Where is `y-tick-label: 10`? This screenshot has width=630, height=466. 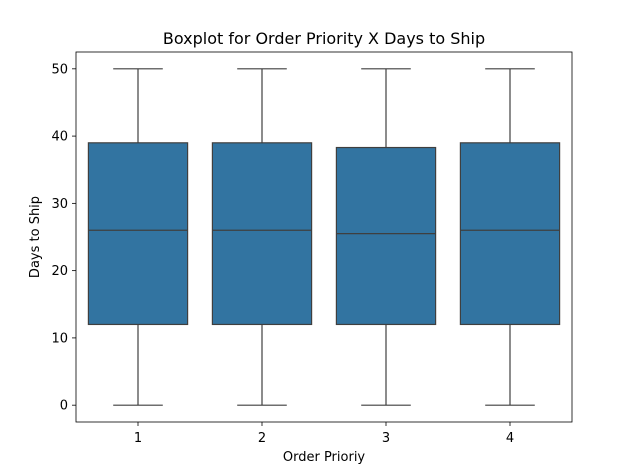
y-tick-label: 10 is located at coordinates (59, 338).